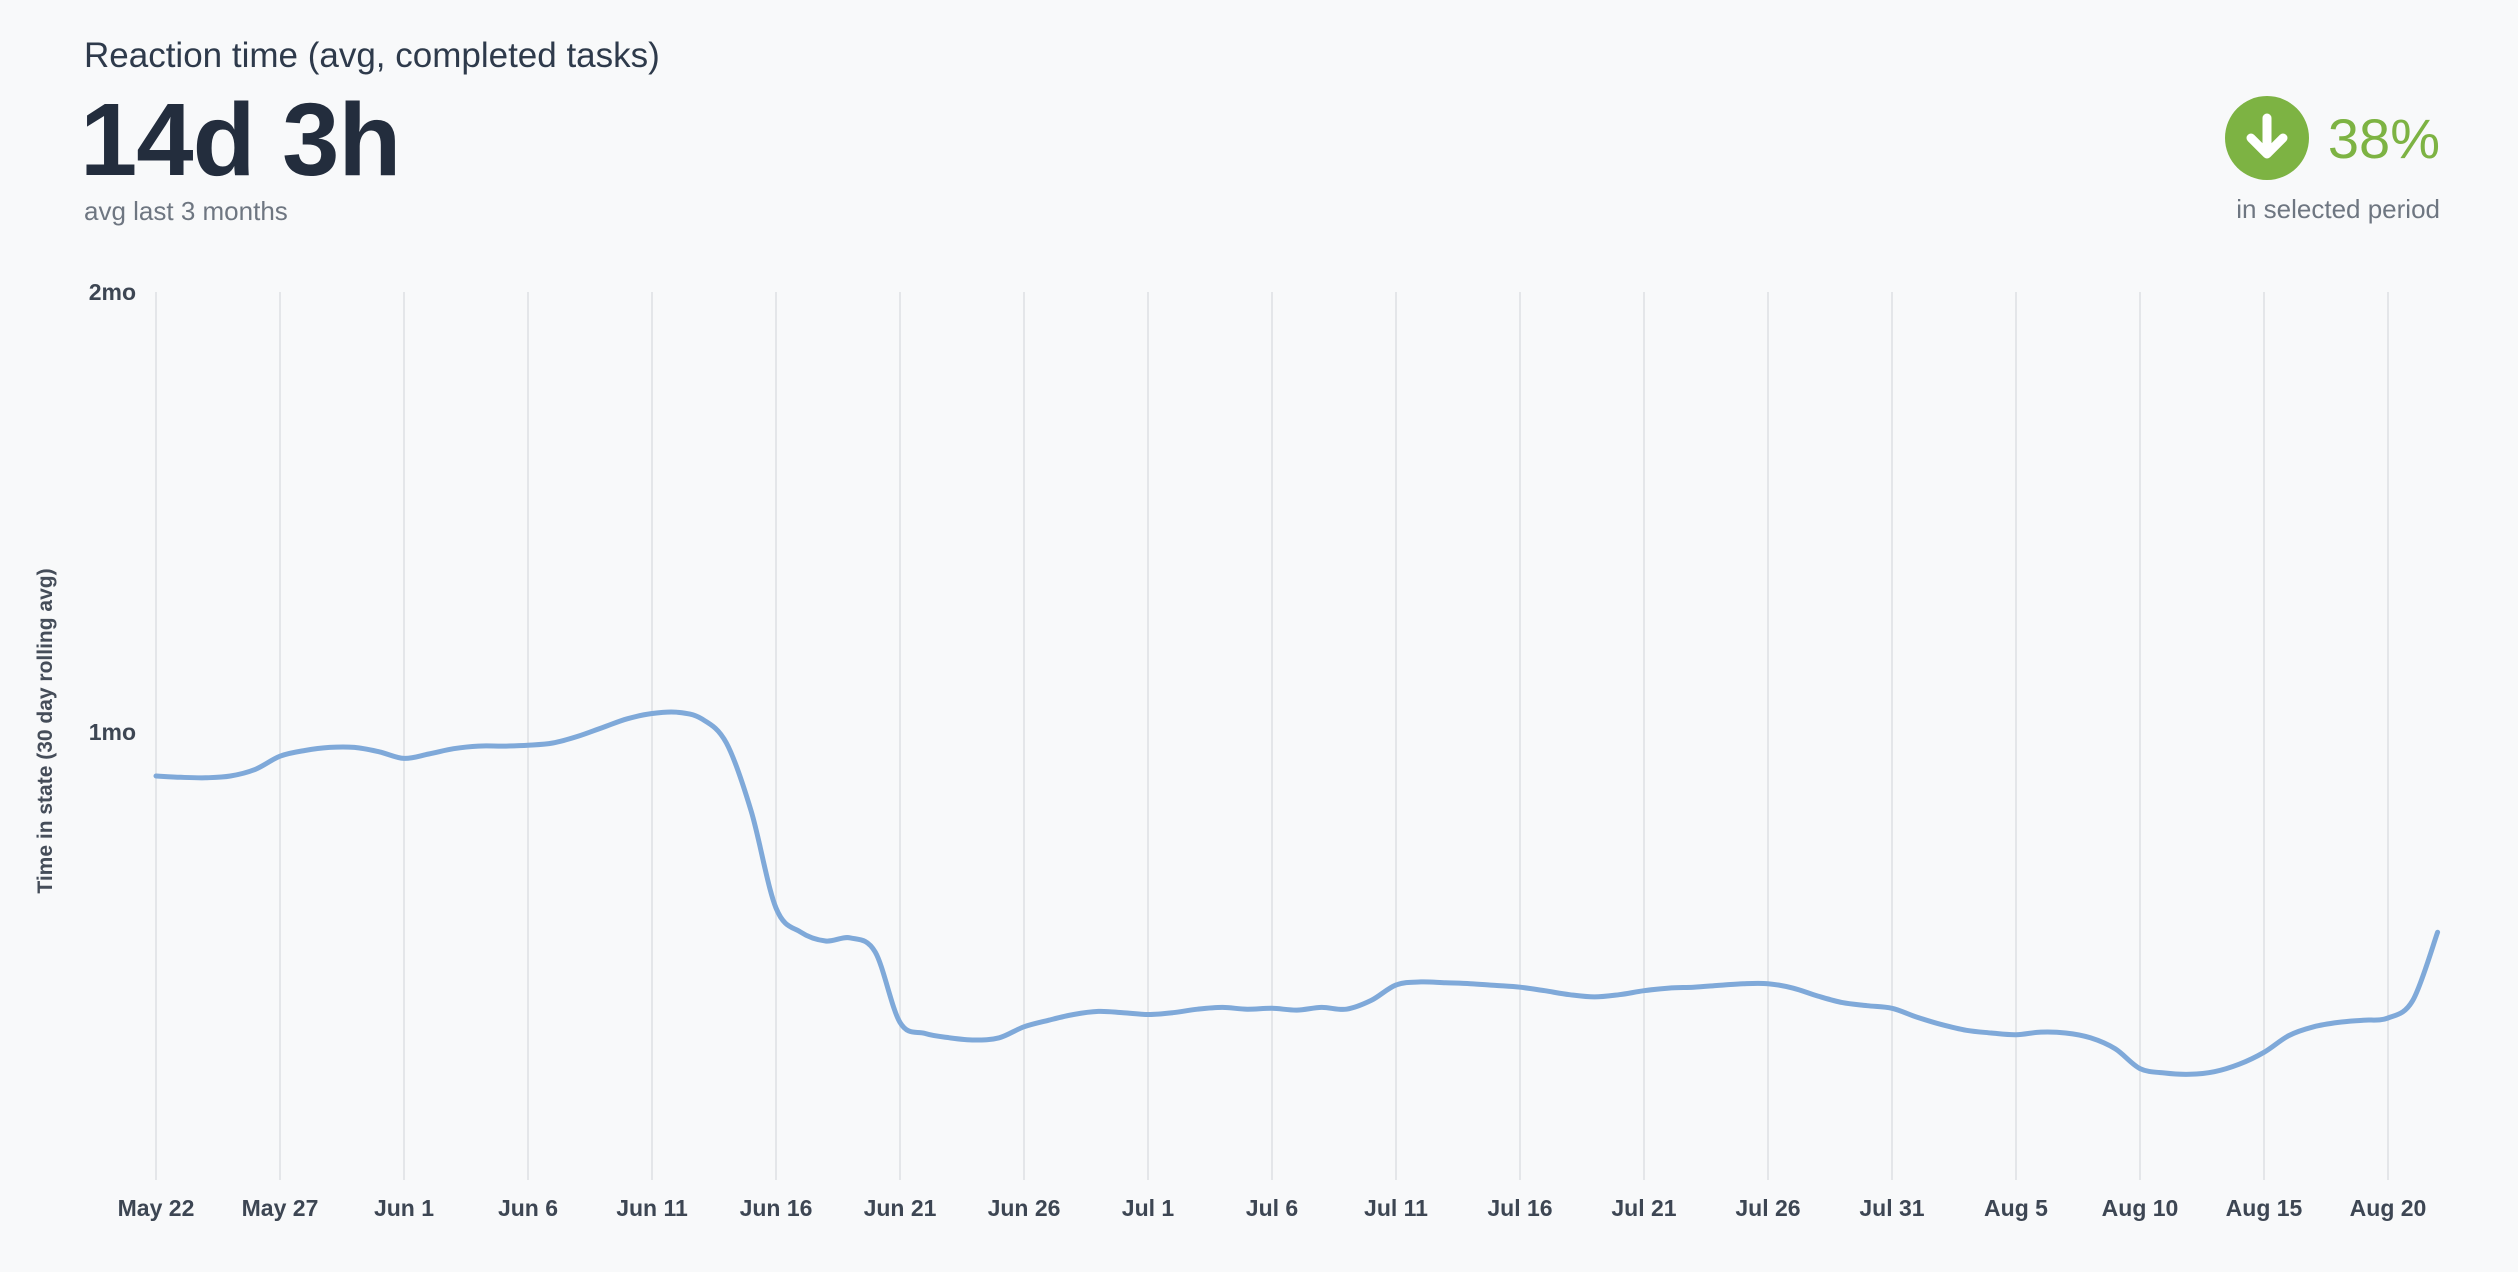 The width and height of the screenshot is (2518, 1272). What do you see at coordinates (1891, 1208) in the screenshot?
I see `x-tick-label: Jul 31` at bounding box center [1891, 1208].